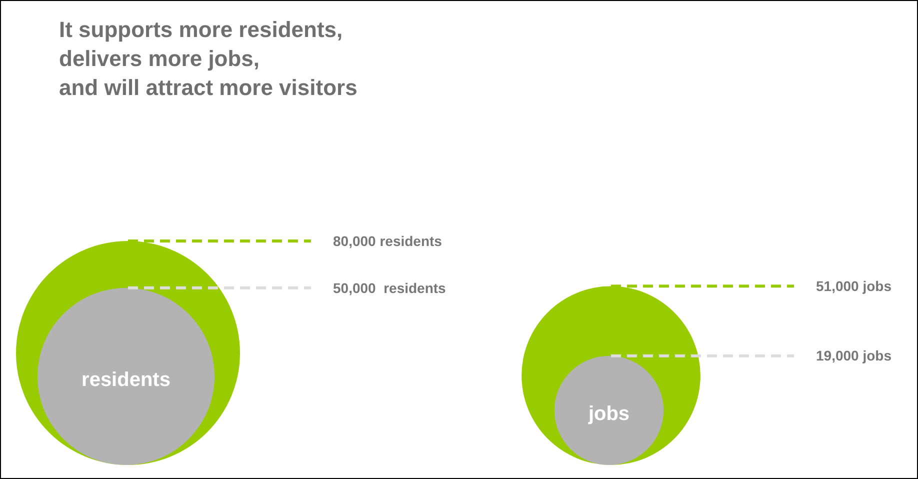 Image resolution: width=918 pixels, height=479 pixels. Describe the element at coordinates (389, 288) in the screenshot. I see `data-label: 50,000 residents` at that location.